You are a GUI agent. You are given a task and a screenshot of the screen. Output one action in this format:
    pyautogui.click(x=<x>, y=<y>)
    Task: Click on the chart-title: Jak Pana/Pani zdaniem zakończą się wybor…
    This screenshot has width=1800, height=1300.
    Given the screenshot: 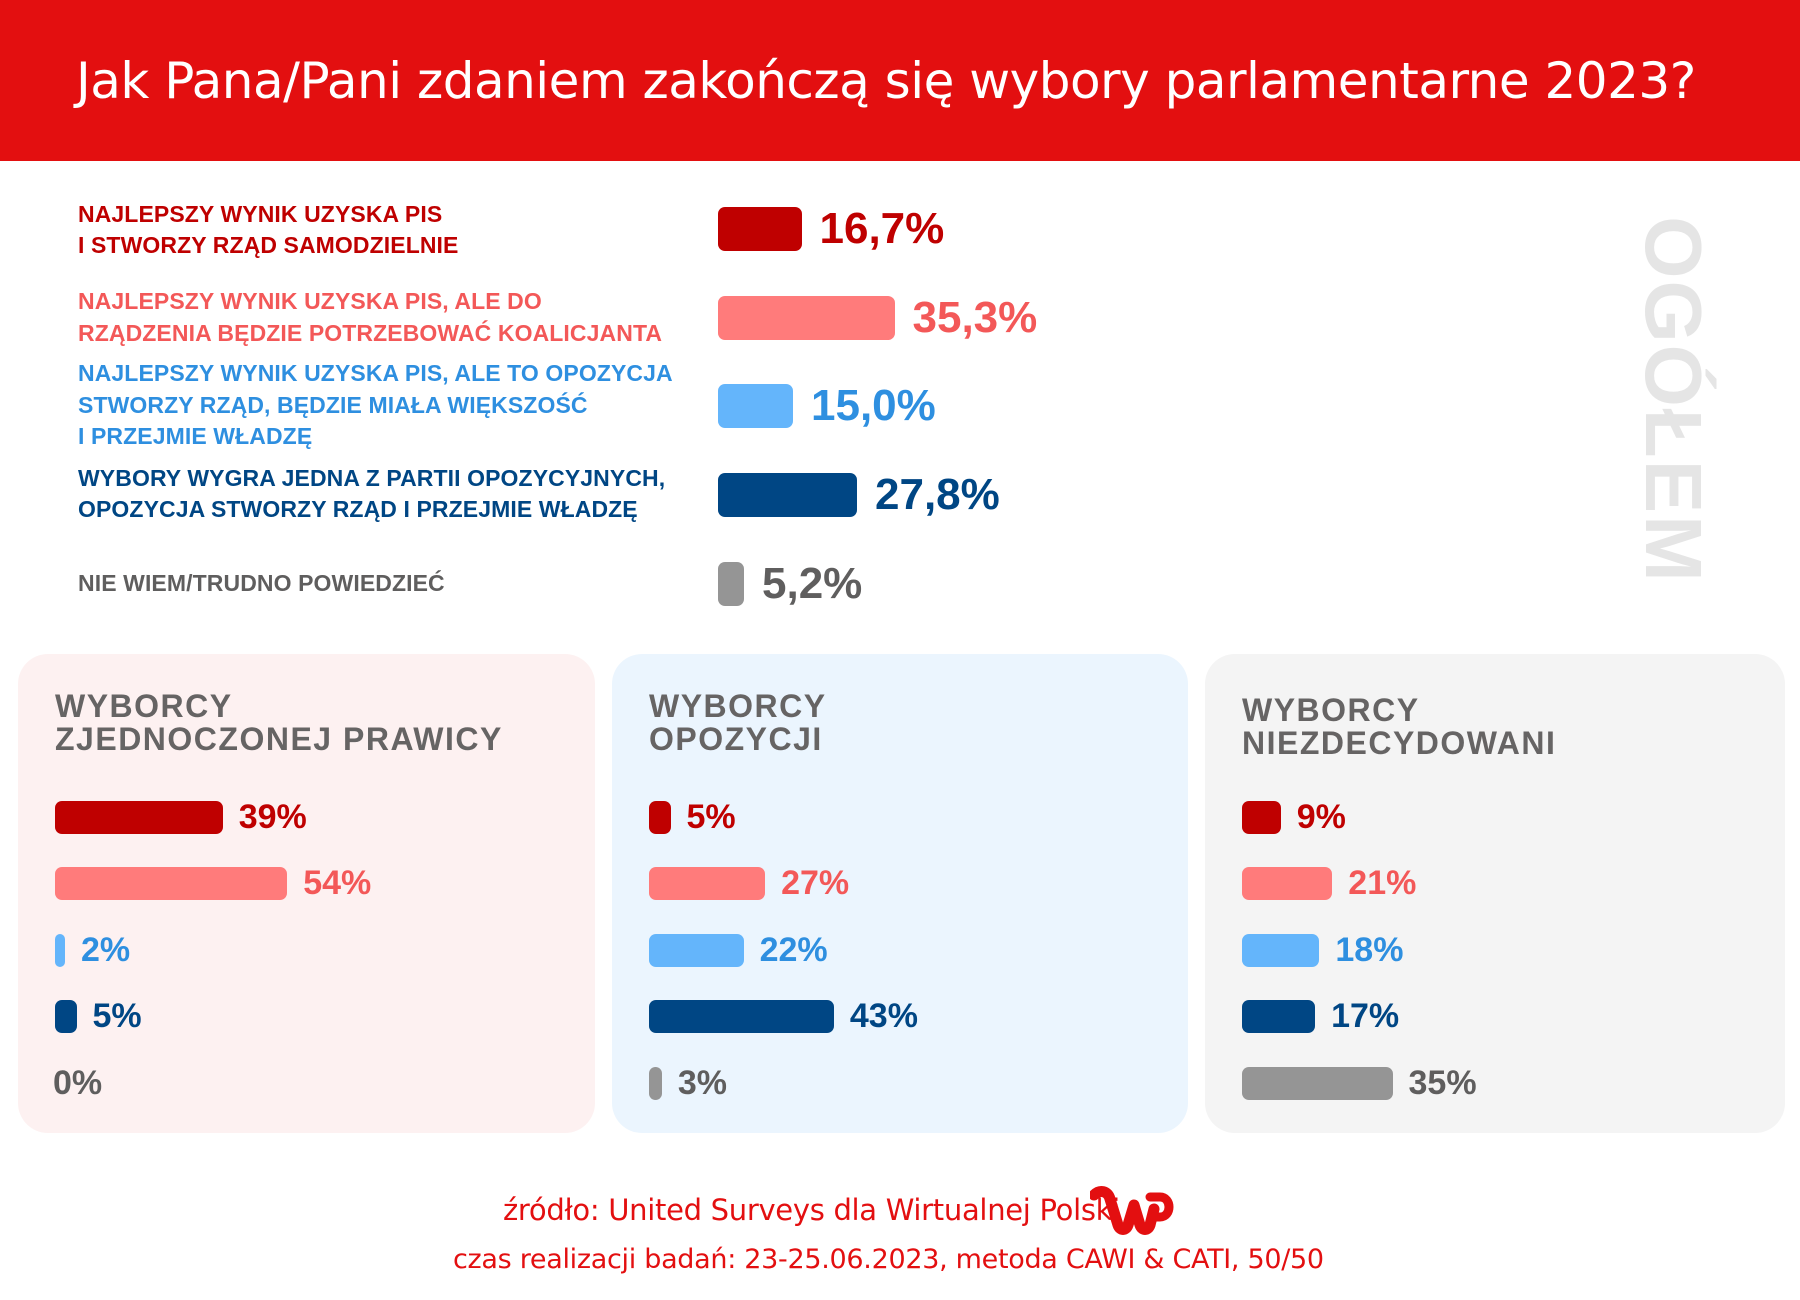 What is the action you would take?
    pyautogui.click(x=886, y=81)
    